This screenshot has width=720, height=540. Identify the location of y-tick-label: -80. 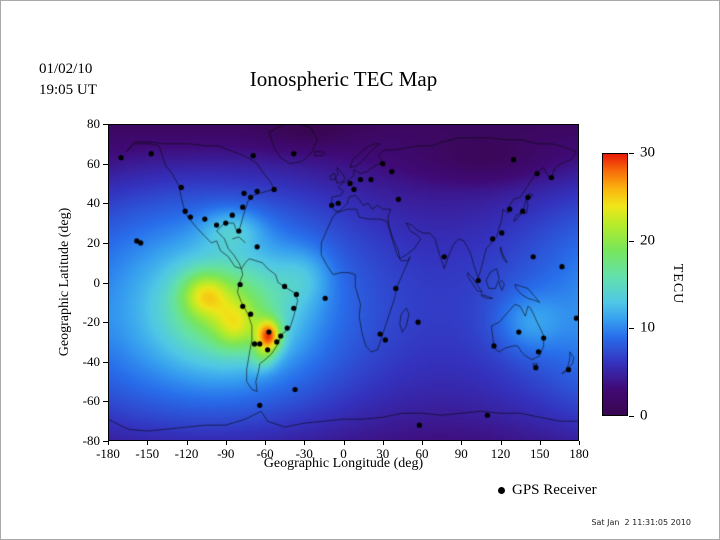
(91, 440).